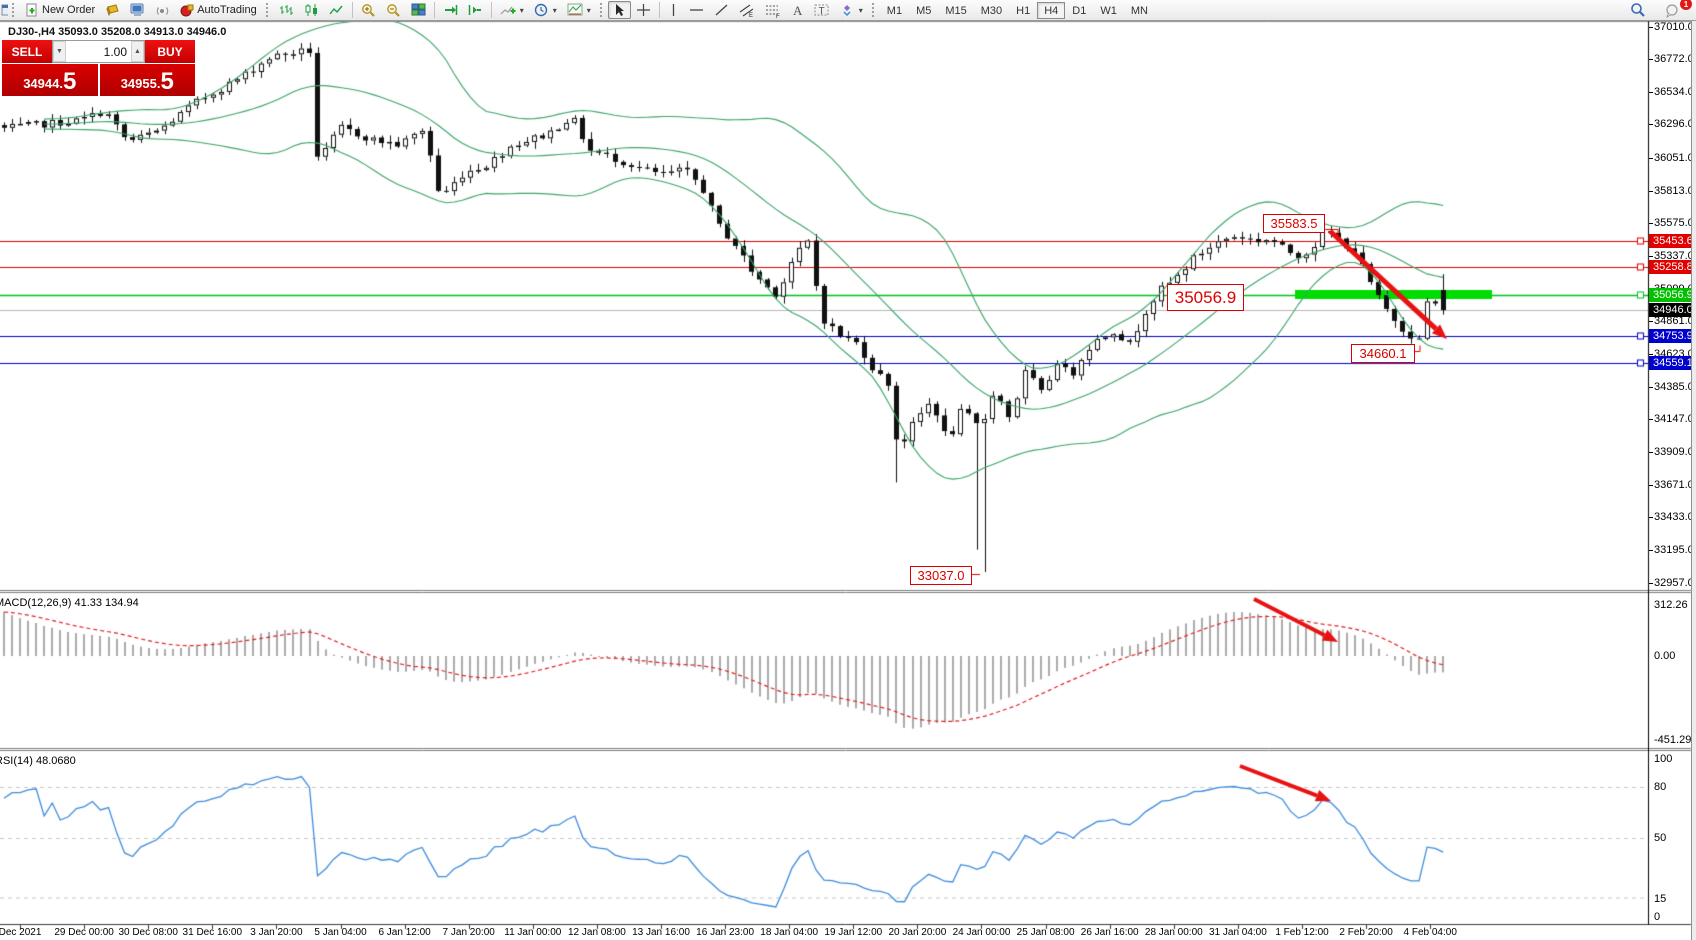  I want to click on template-button: ▾, so click(579, 10).